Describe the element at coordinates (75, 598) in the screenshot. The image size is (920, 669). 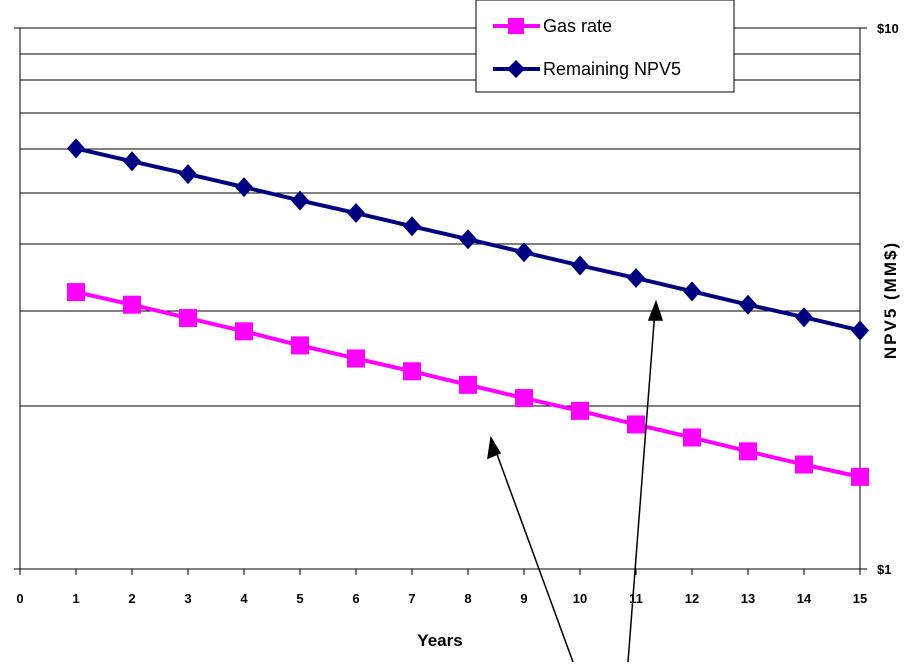
I see `x-tick-label: 1` at that location.